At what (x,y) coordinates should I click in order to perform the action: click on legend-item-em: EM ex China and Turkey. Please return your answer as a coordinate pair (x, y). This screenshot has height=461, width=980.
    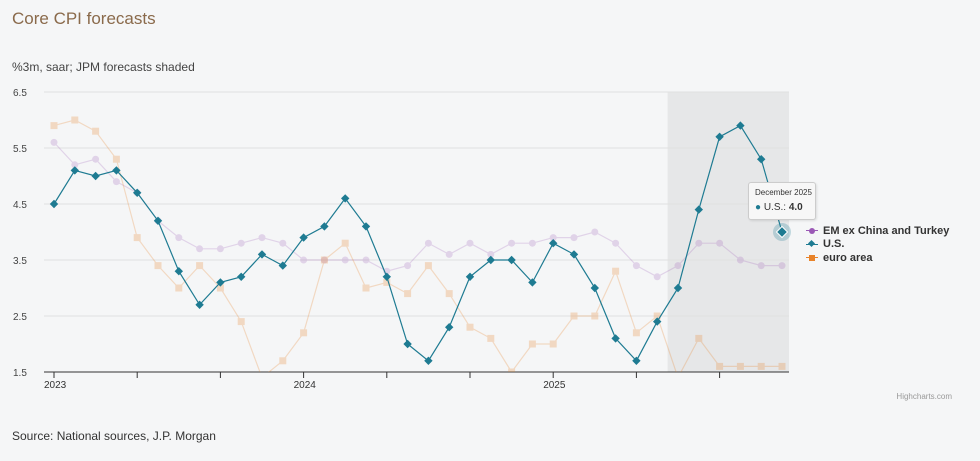
    Looking at the image, I should click on (877, 231).